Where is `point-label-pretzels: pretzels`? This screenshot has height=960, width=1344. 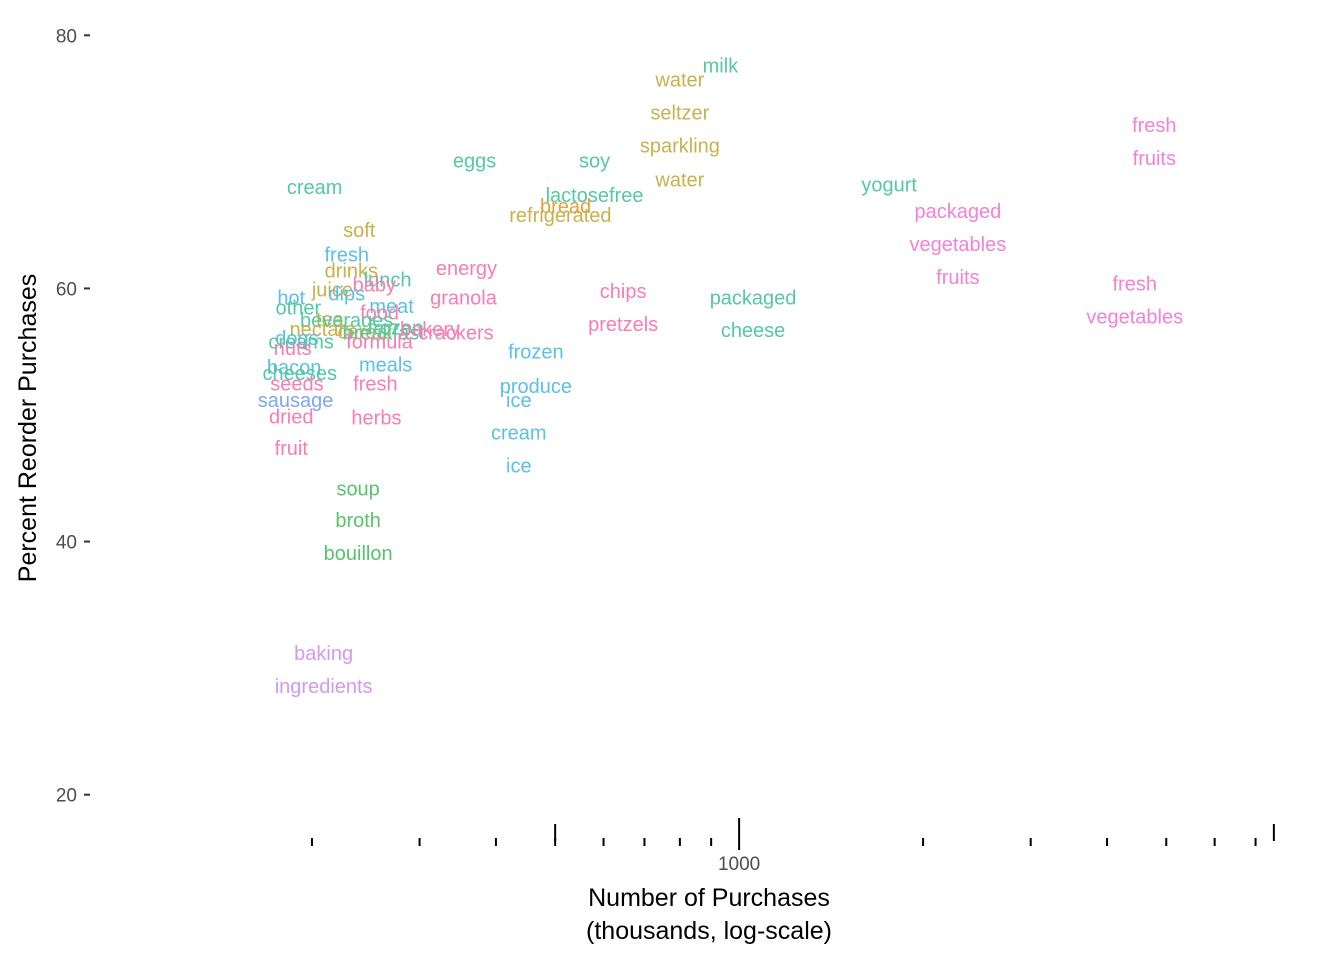
point-label-pretzels: pretzels is located at coordinates (623, 325).